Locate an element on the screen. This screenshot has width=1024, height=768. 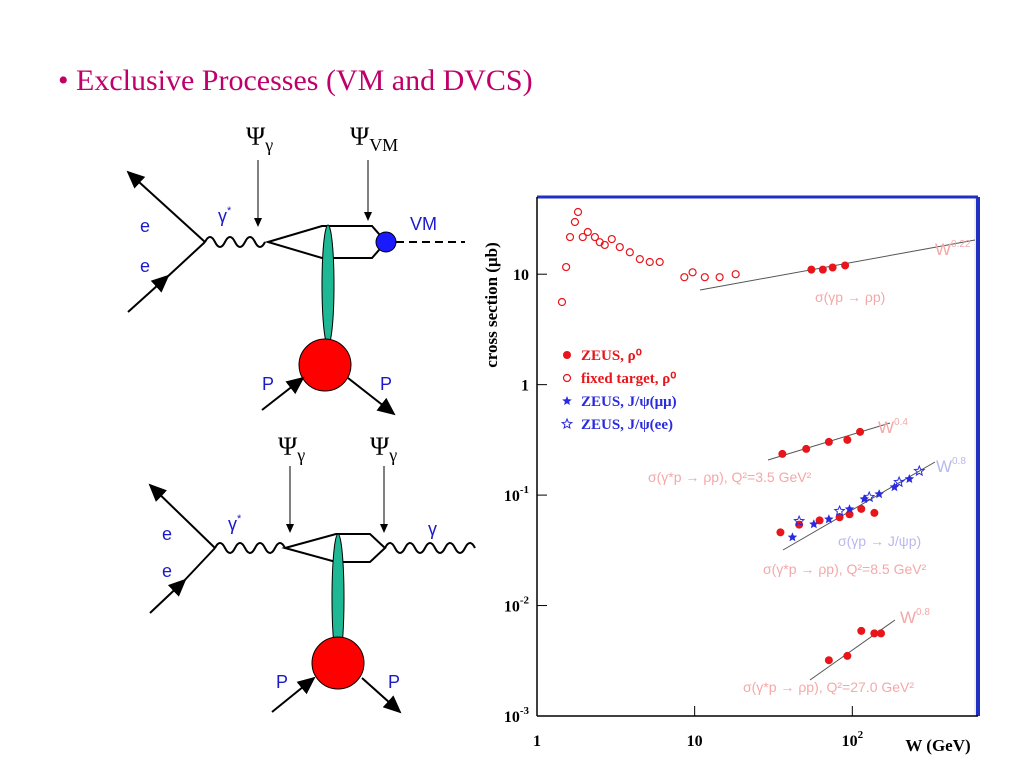
annotation: σ(γp → ρp) is located at coordinates (850, 297).